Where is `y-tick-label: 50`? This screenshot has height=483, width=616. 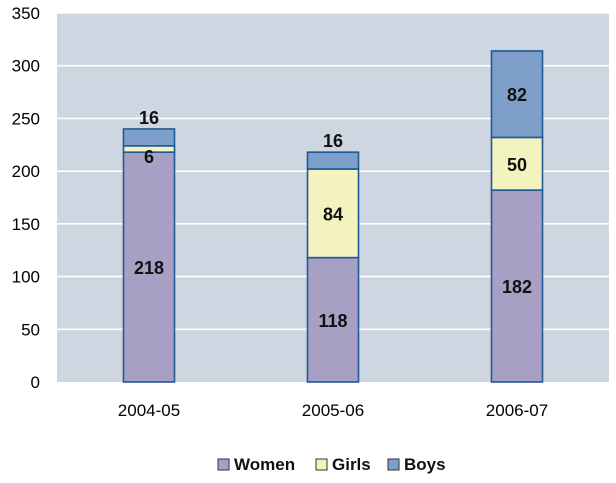 y-tick-label: 50 is located at coordinates (30, 329).